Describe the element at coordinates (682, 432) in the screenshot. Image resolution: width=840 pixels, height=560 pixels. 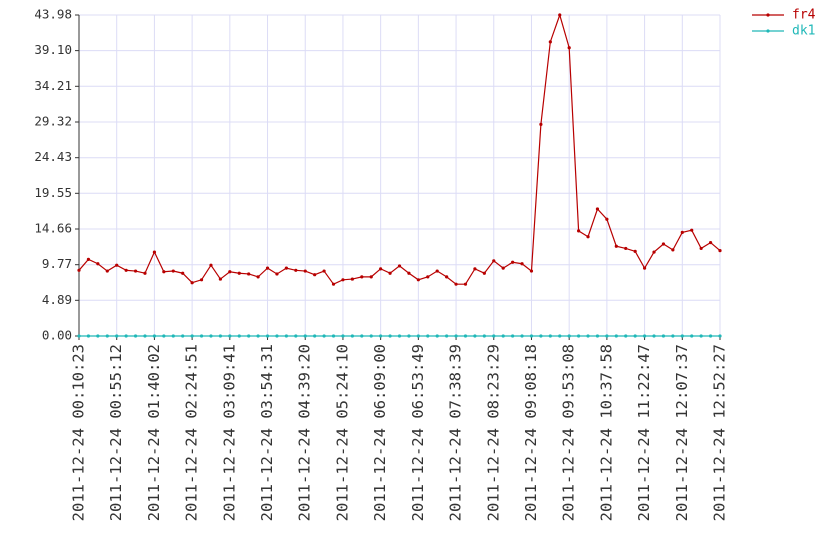
I see `x-tick-label: 2011-12-24 12:07:37` at that location.